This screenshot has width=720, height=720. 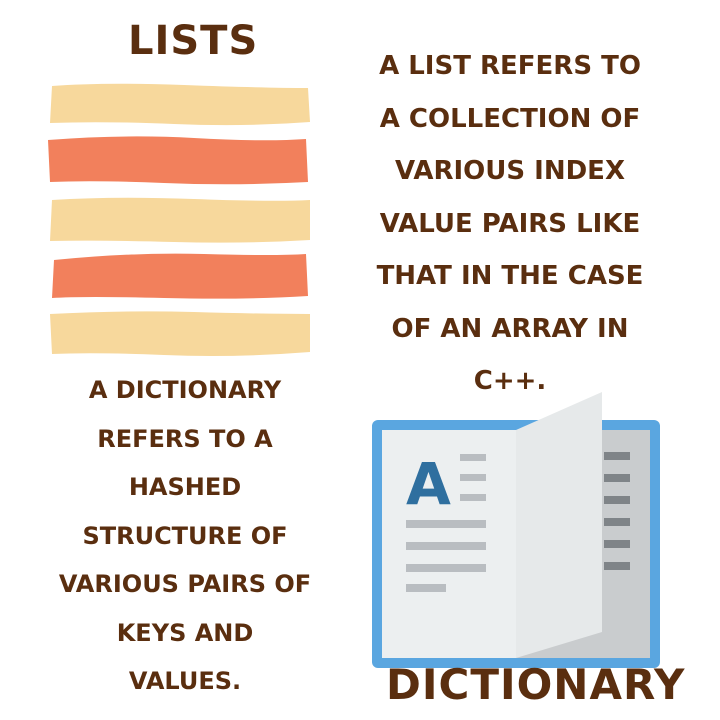 I want to click on dictionary-description-line: KEYS AND, so click(x=185, y=632).